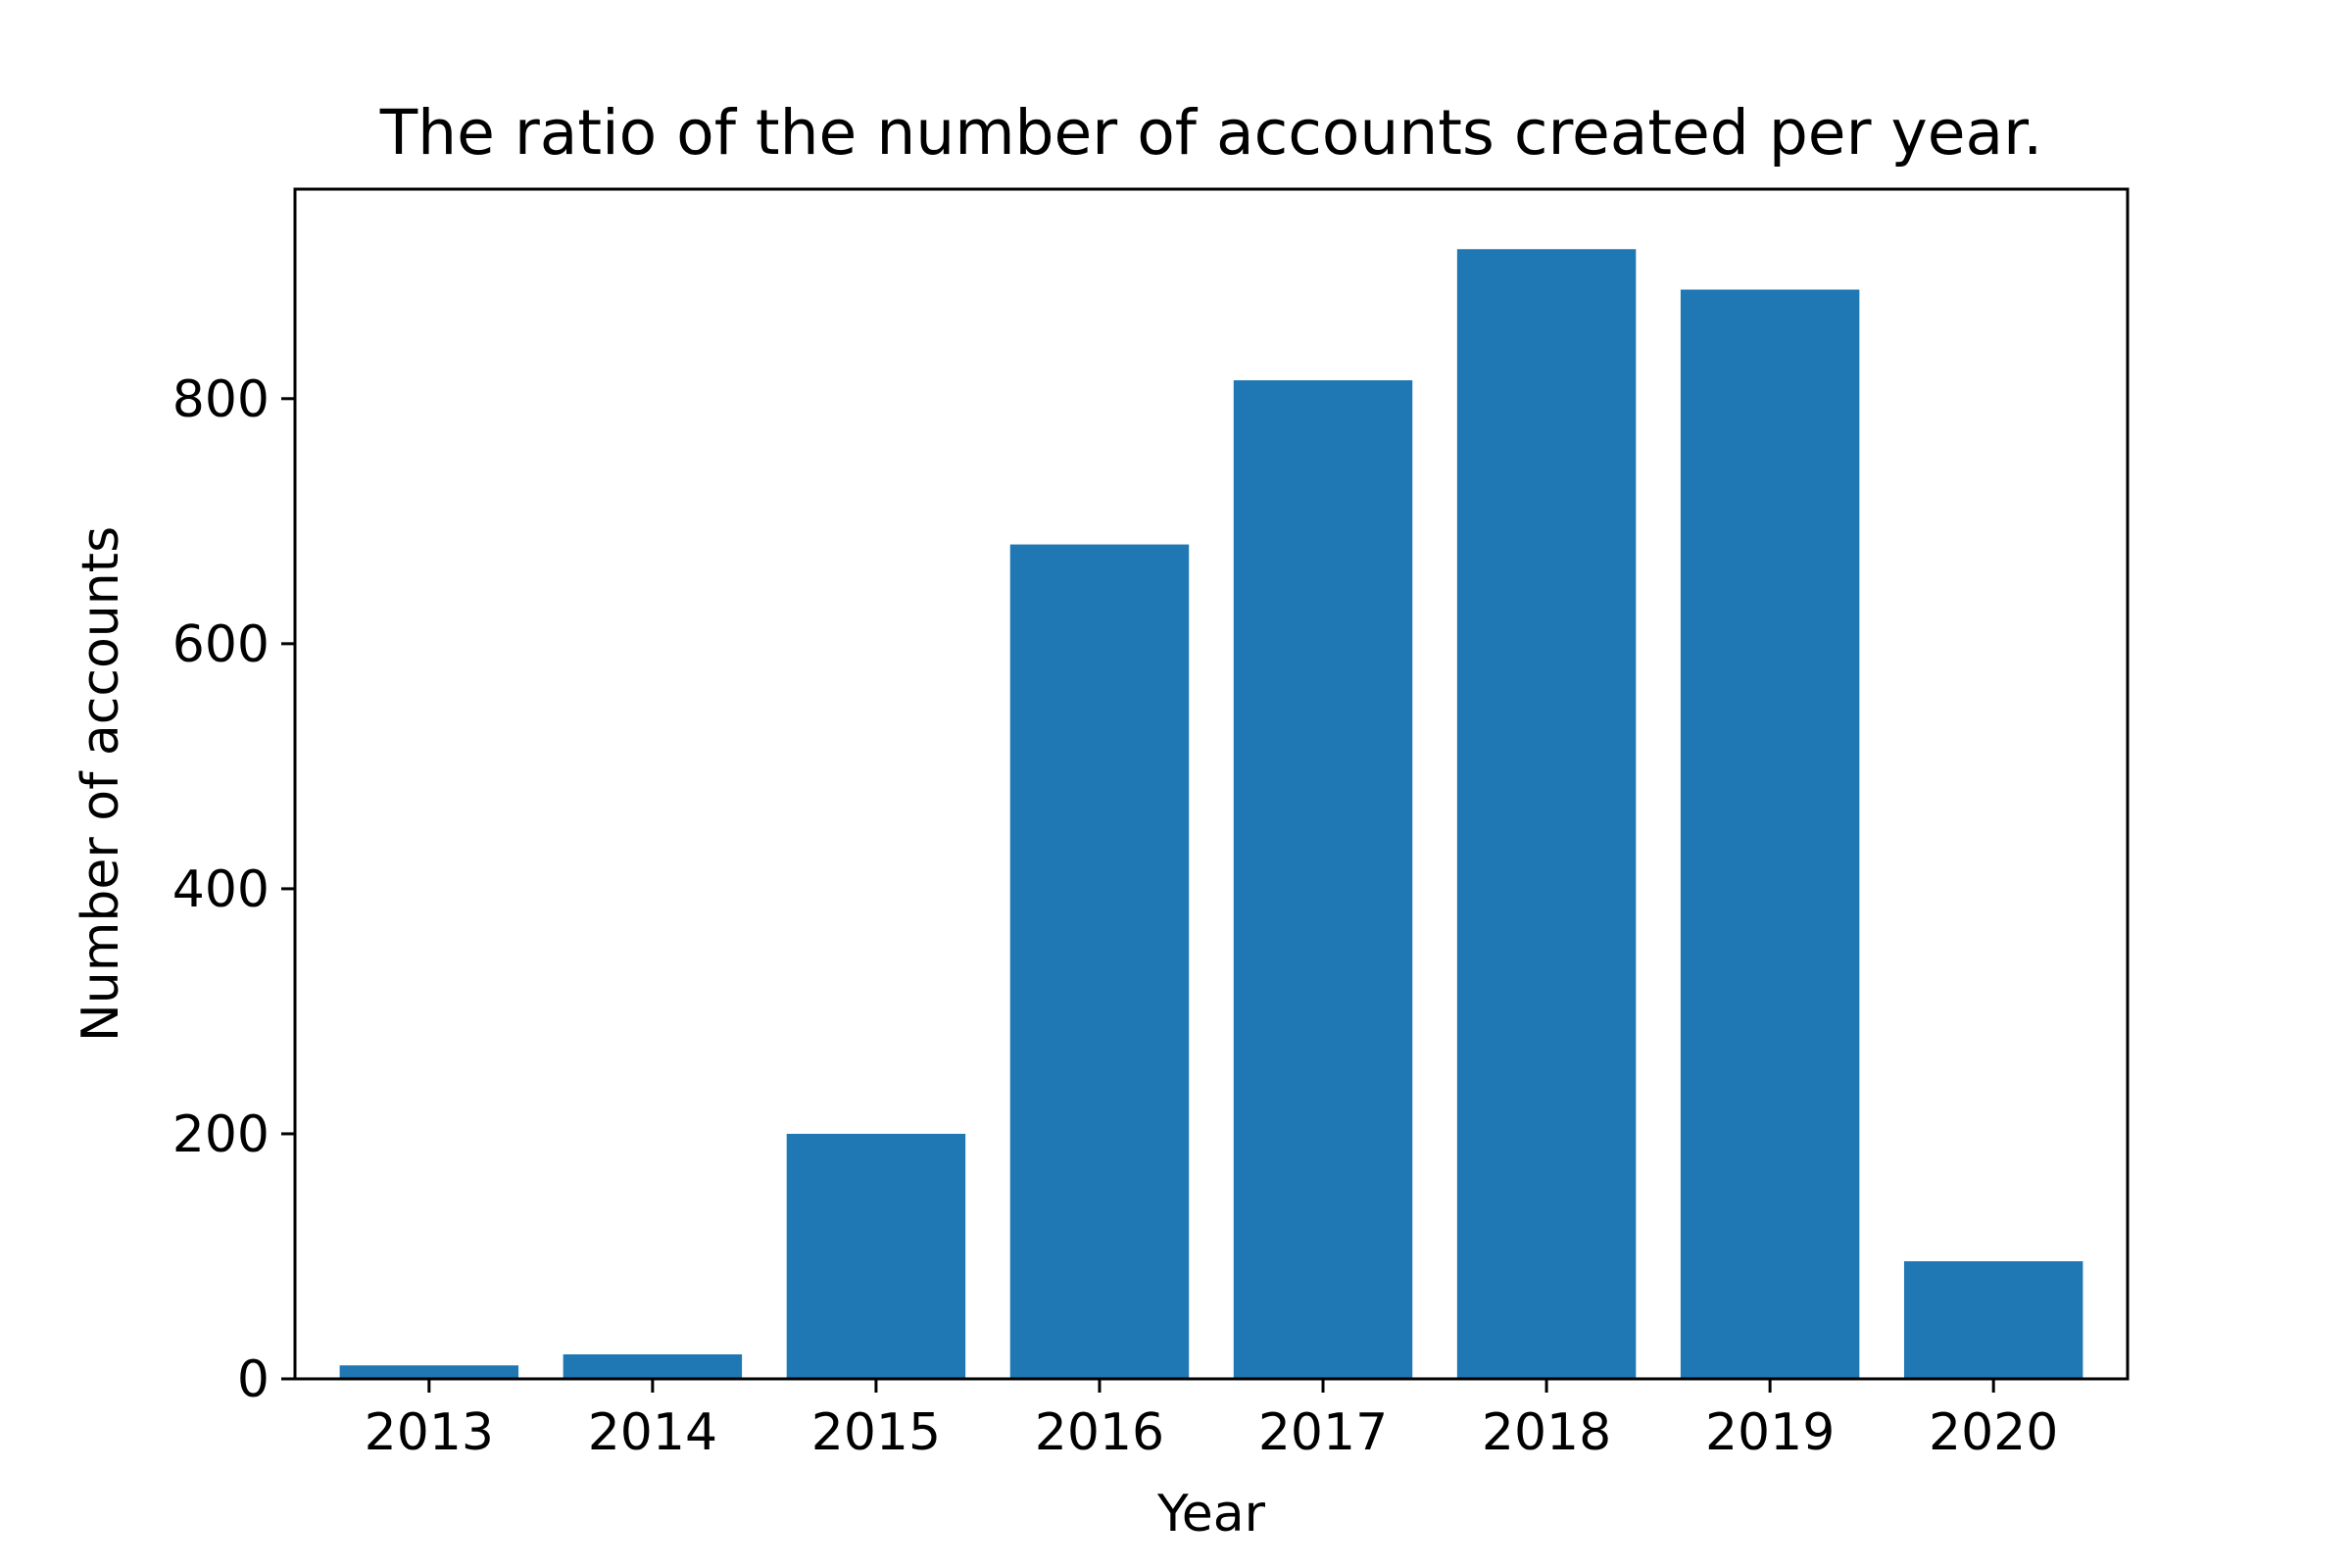 The height and width of the screenshot is (1568, 2352). Describe the element at coordinates (1323, 879) in the screenshot. I see `bar-2017` at that location.